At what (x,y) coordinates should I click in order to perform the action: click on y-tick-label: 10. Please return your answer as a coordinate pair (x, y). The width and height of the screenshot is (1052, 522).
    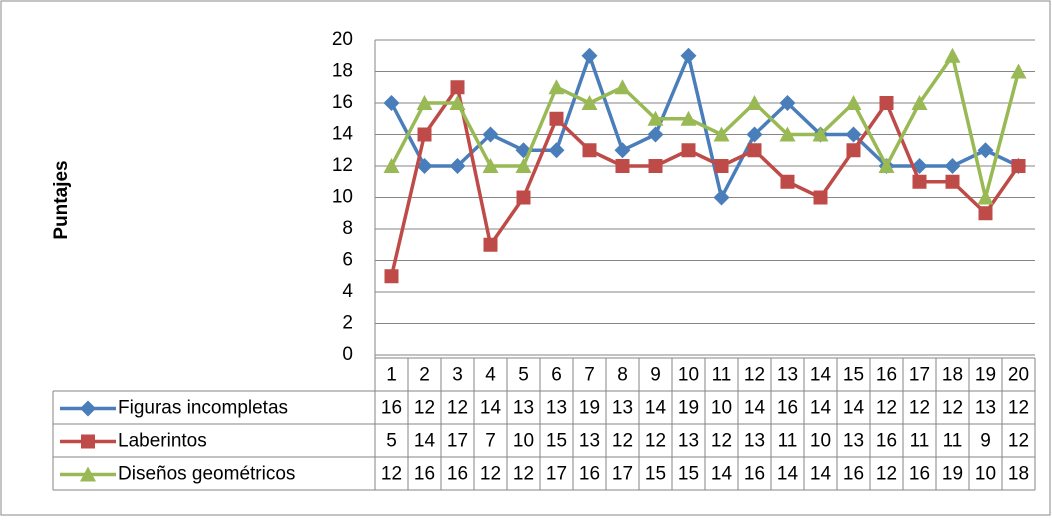
    Looking at the image, I should click on (342, 197).